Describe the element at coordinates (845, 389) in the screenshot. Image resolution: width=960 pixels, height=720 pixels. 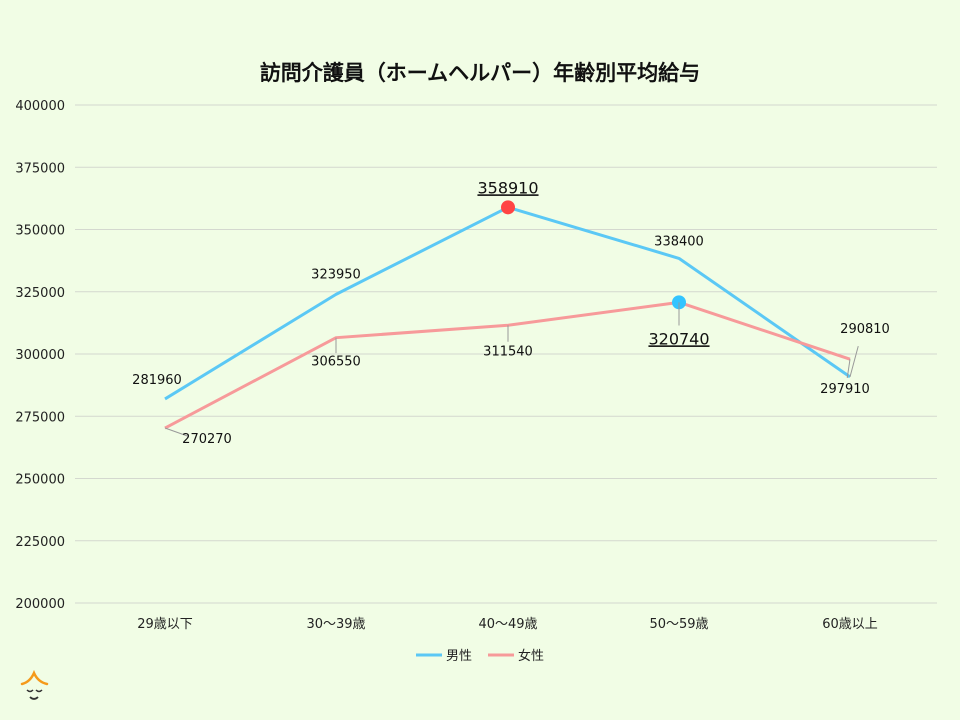
I see `data-label: 297910` at that location.